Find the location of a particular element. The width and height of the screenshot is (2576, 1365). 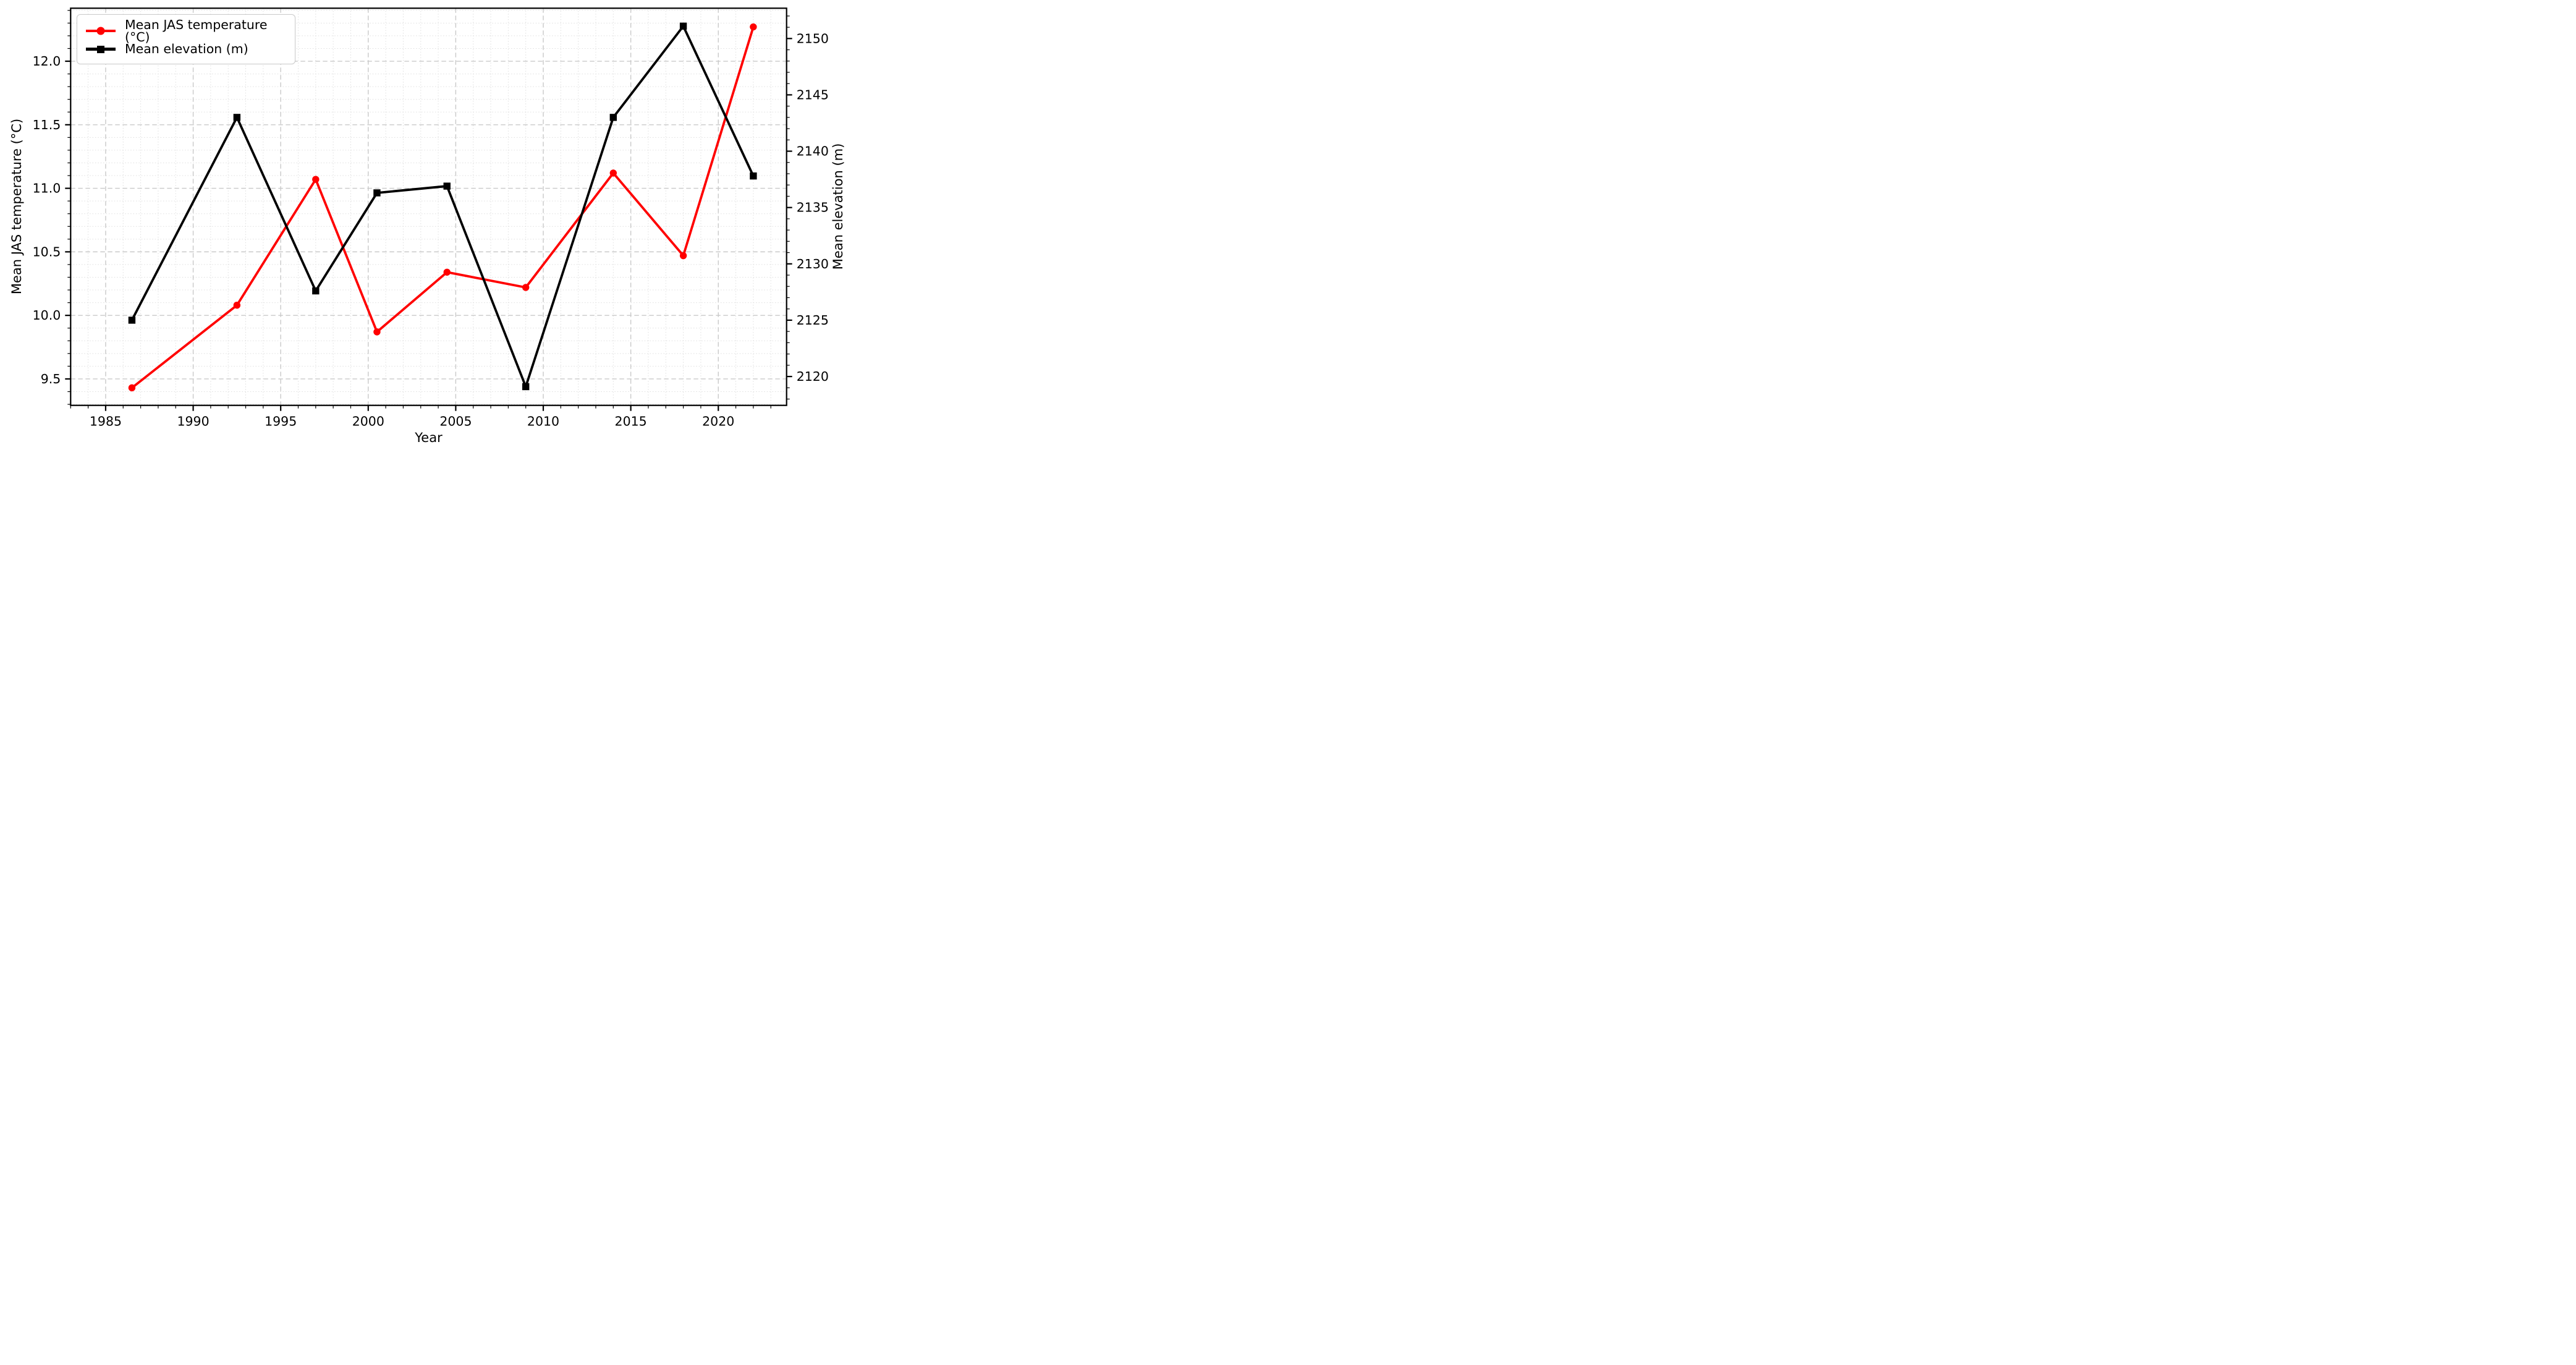

legend-entry-temperature: Mean JAS temperature (°C) is located at coordinates (186, 31).